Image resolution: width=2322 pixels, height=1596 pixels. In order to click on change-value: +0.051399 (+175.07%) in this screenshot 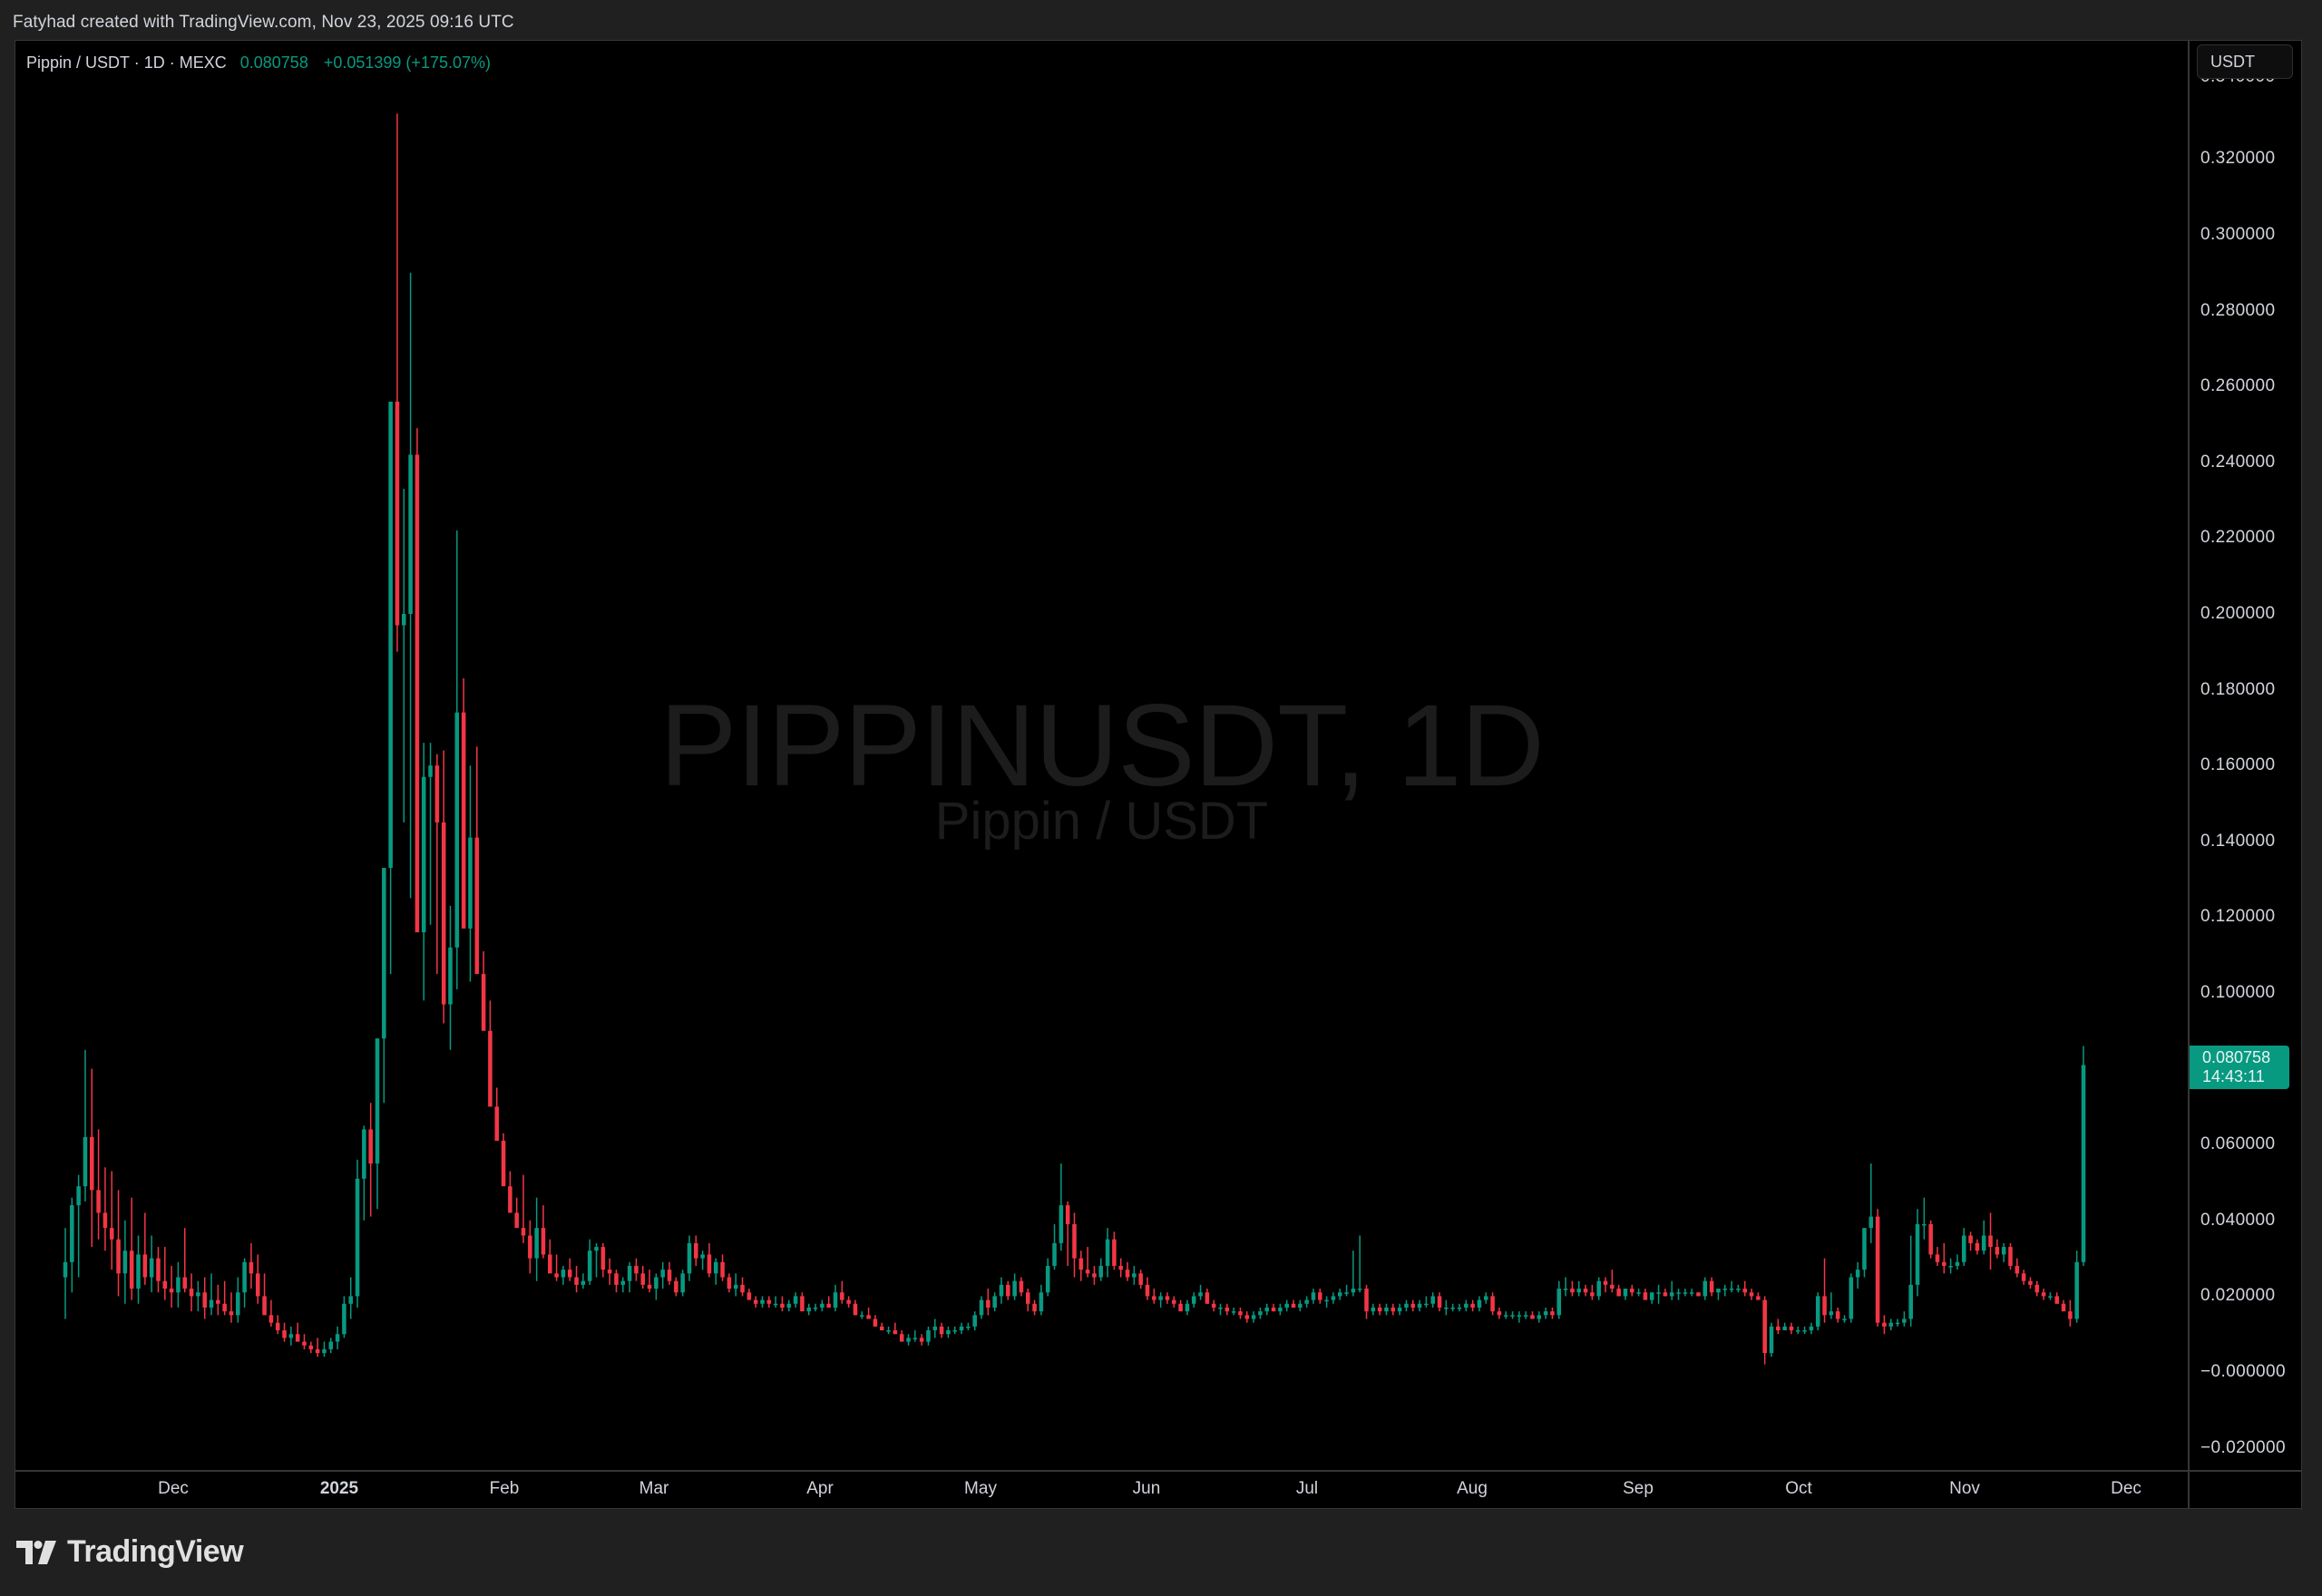, I will do `click(407, 63)`.